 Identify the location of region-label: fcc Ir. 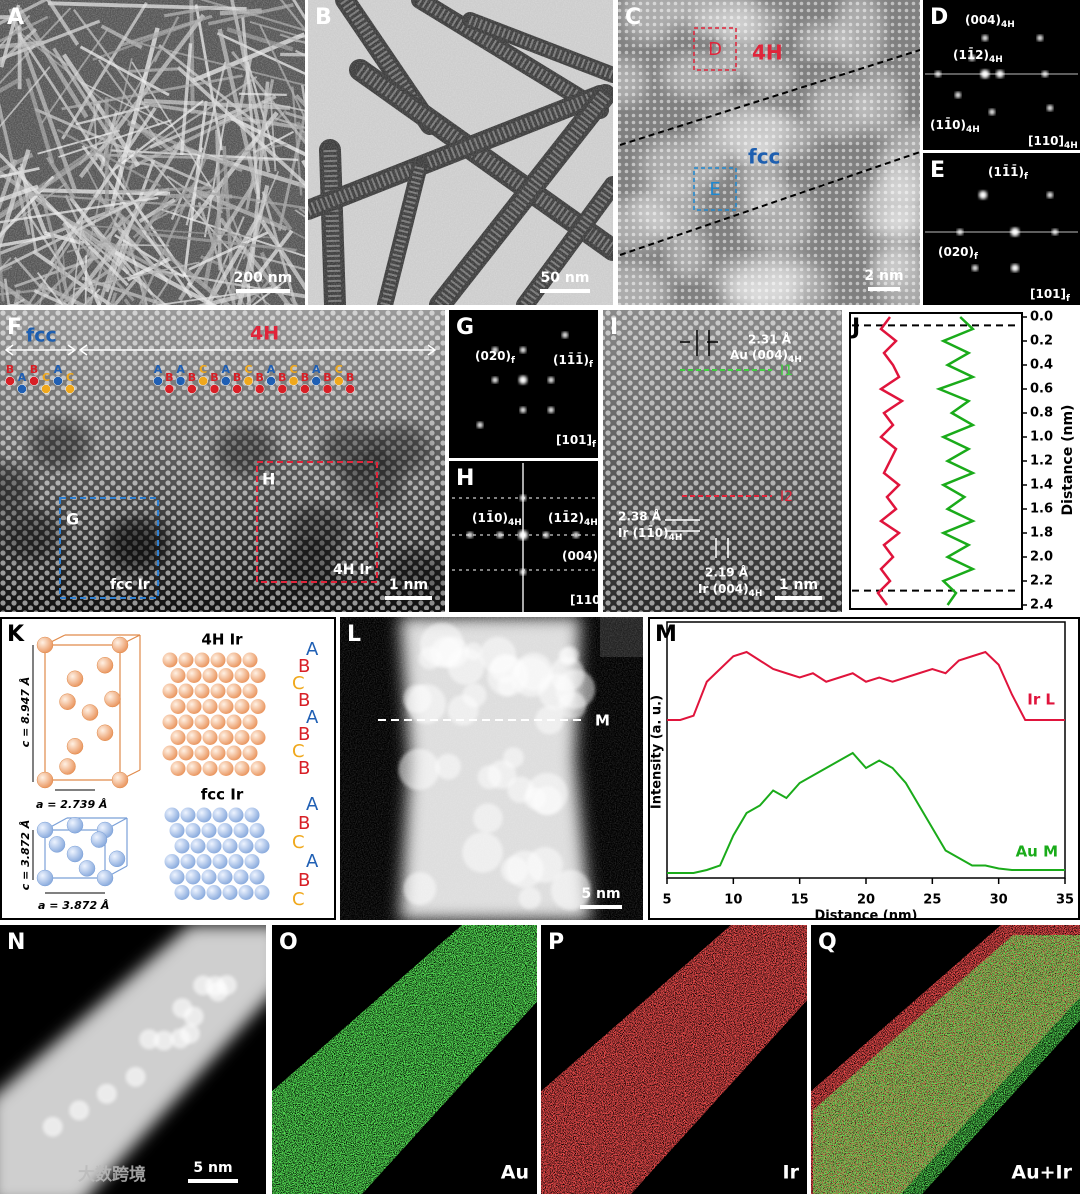
(130, 585).